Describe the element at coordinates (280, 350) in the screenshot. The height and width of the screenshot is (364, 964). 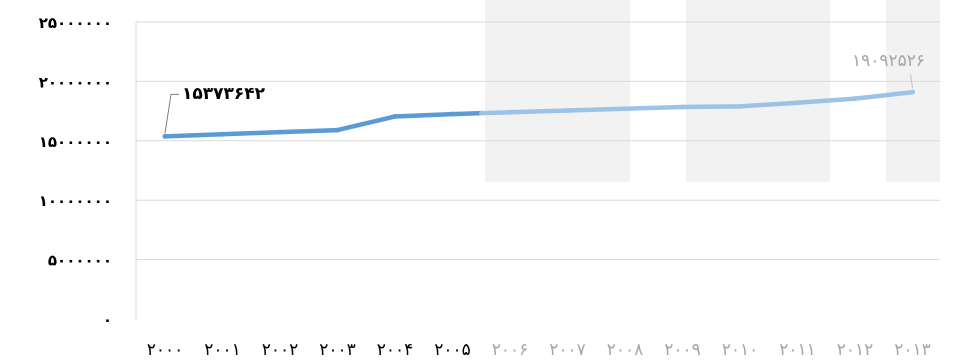
I see `x-tick-label: ۲۰۰۲` at that location.